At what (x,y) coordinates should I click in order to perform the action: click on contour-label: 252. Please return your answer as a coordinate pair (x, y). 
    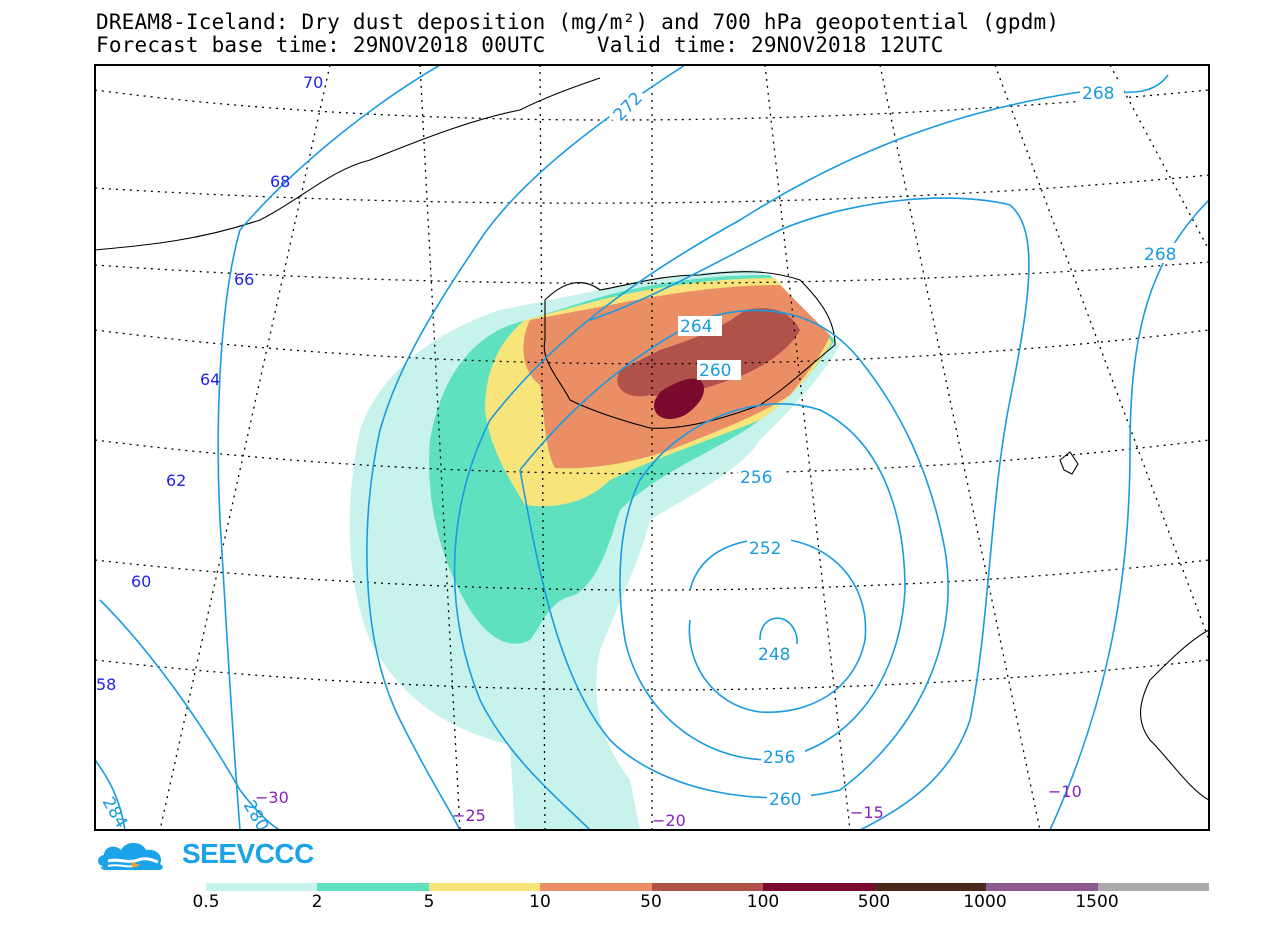
    Looking at the image, I should click on (765, 549).